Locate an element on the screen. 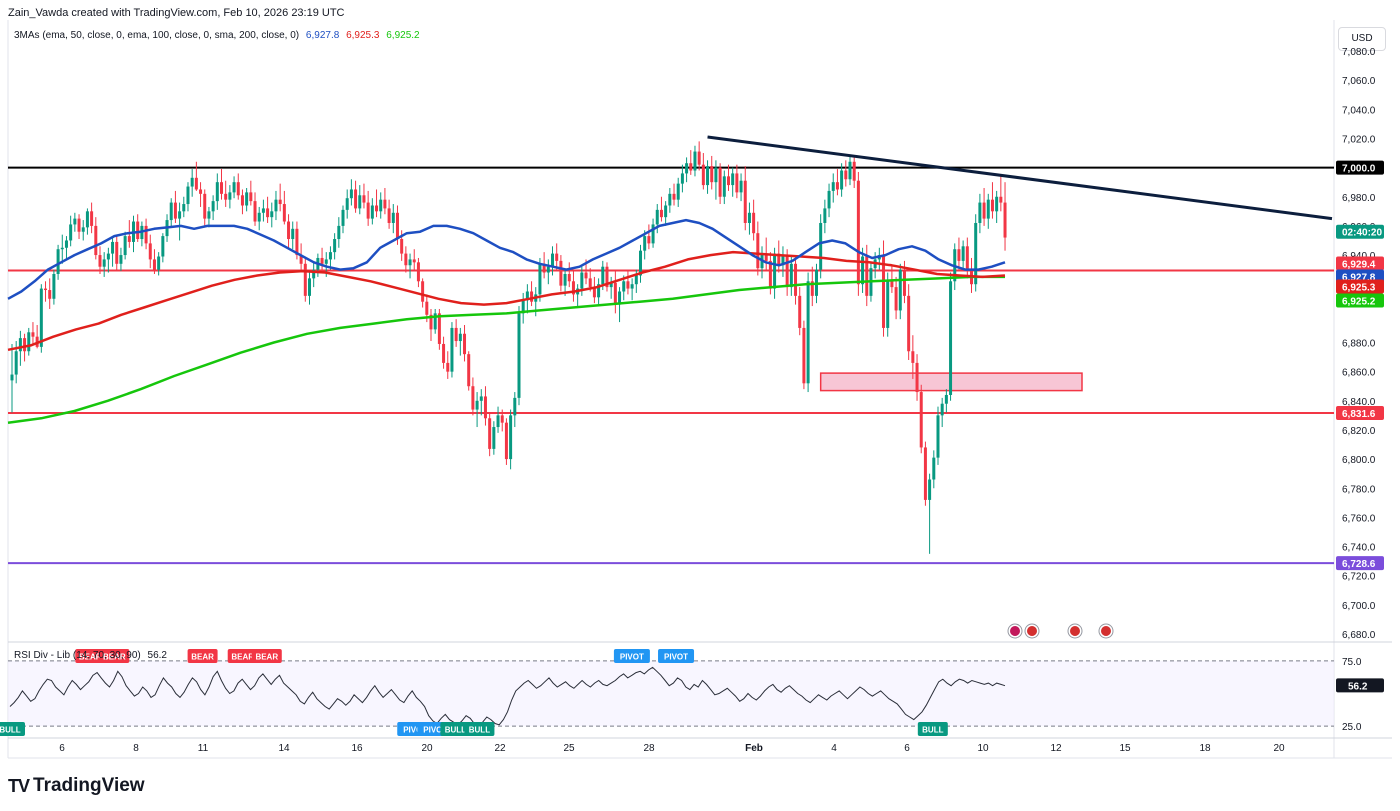  event-flag-icon is located at coordinates (1015, 631).